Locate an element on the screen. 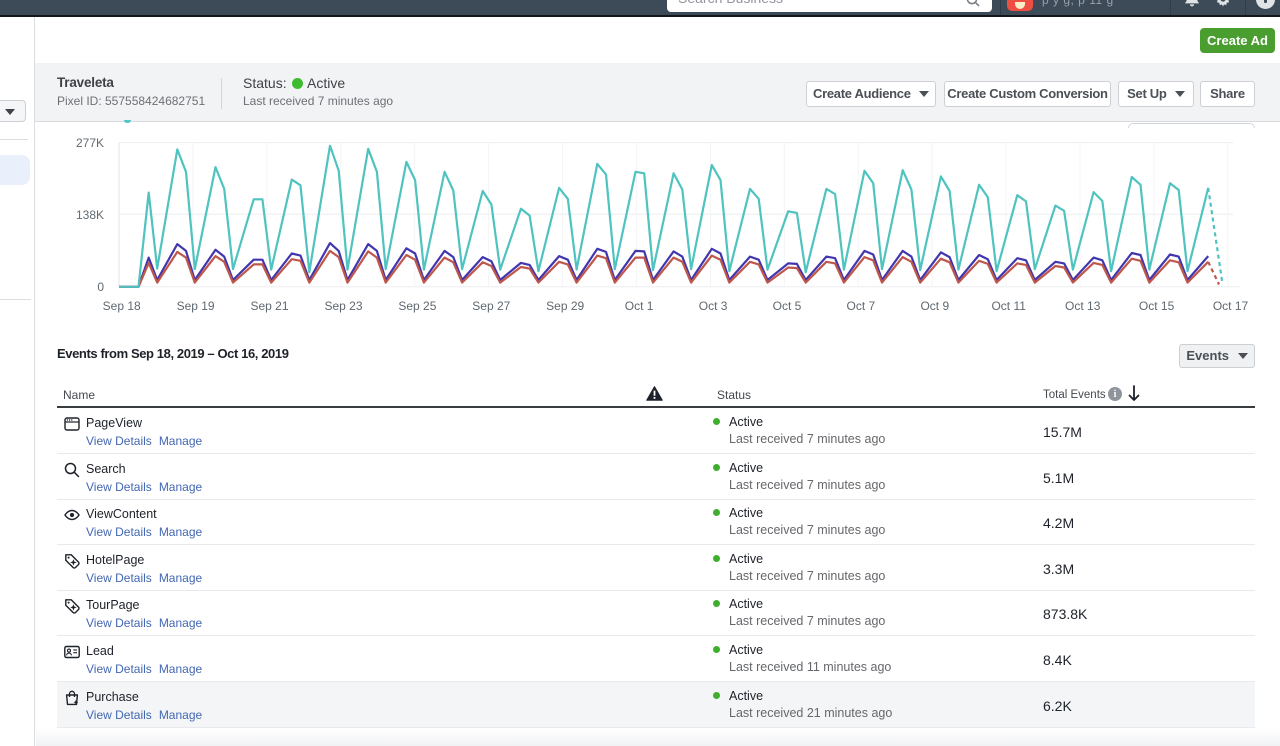 Image resolution: width=1280 pixels, height=746 pixels. svg-text: Oct 9 is located at coordinates (934, 306).